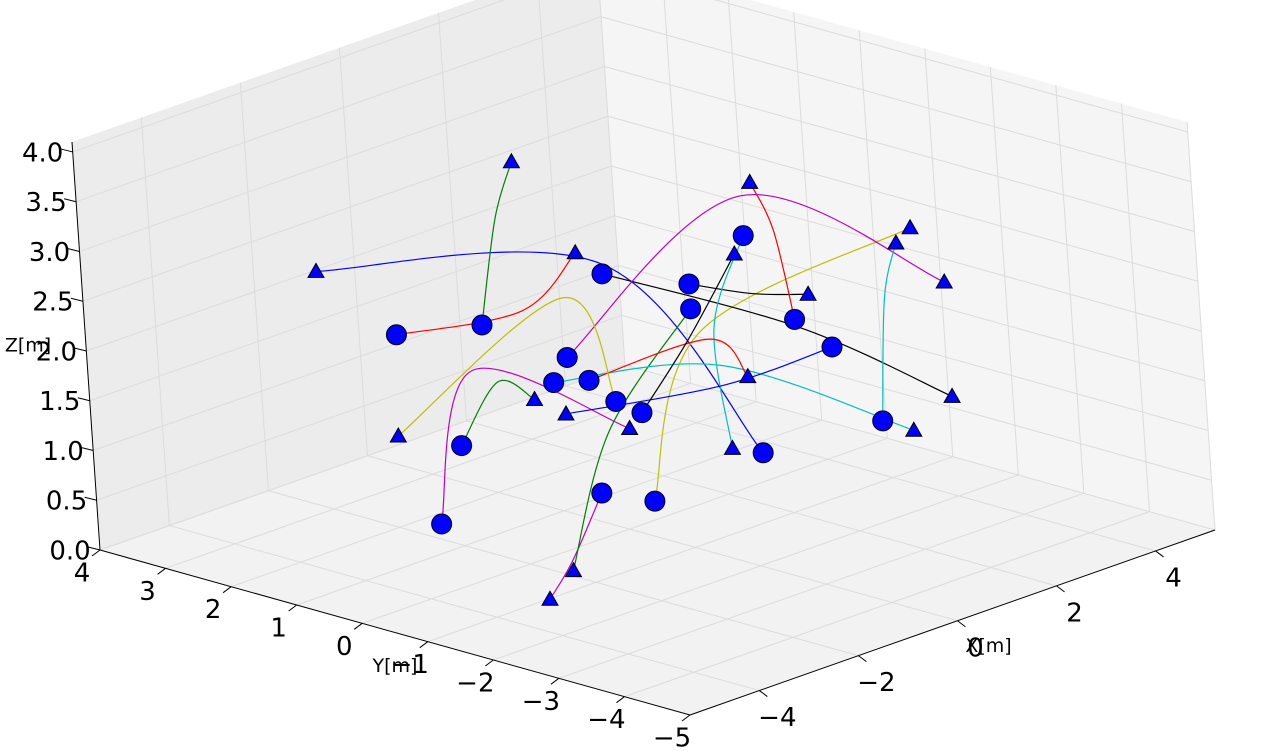  What do you see at coordinates (1173, 578) in the screenshot?
I see `x-tick-label: 4` at bounding box center [1173, 578].